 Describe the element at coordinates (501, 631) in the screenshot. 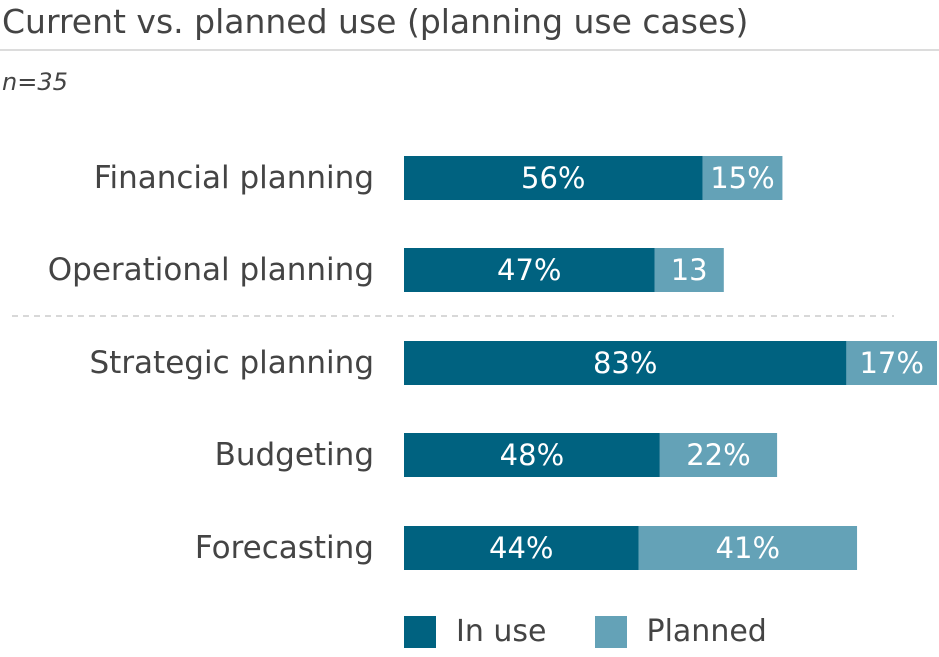

I see `legend-label-in-use: In use` at that location.